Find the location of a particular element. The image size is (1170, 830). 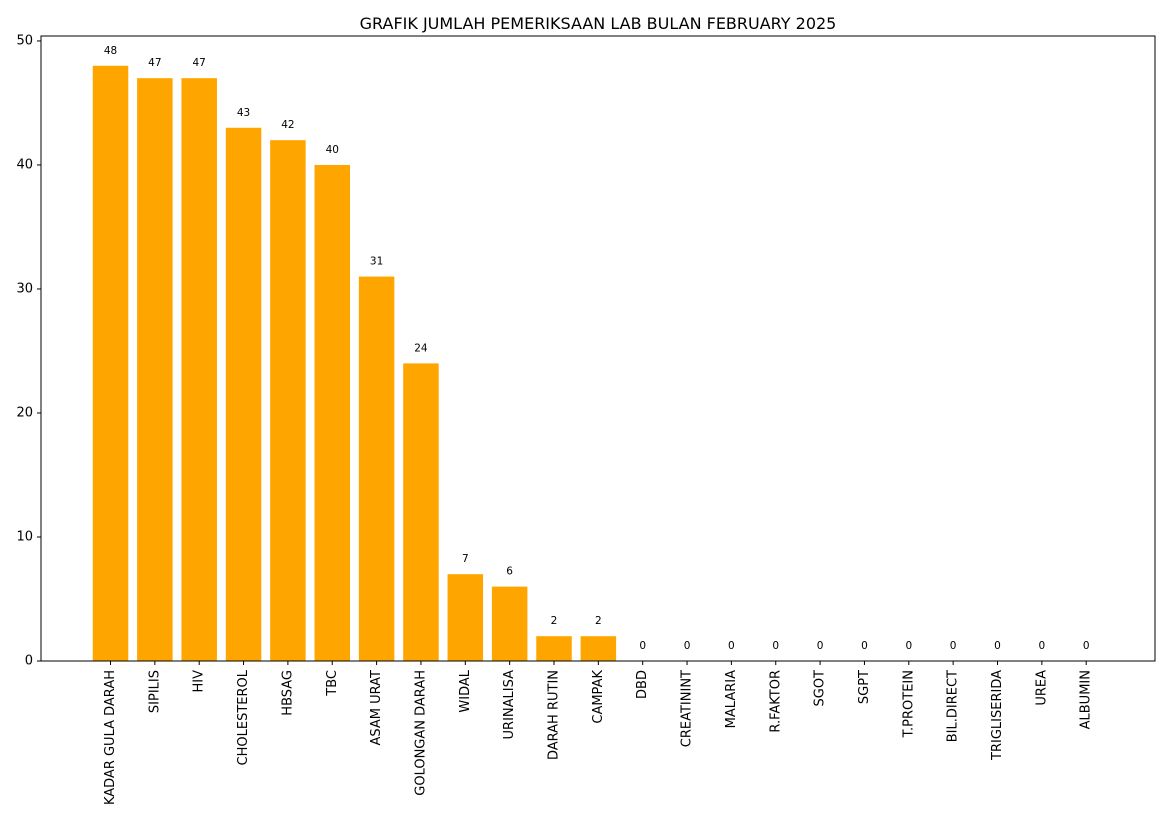

x-tick-label: DBD is located at coordinates (642, 684).